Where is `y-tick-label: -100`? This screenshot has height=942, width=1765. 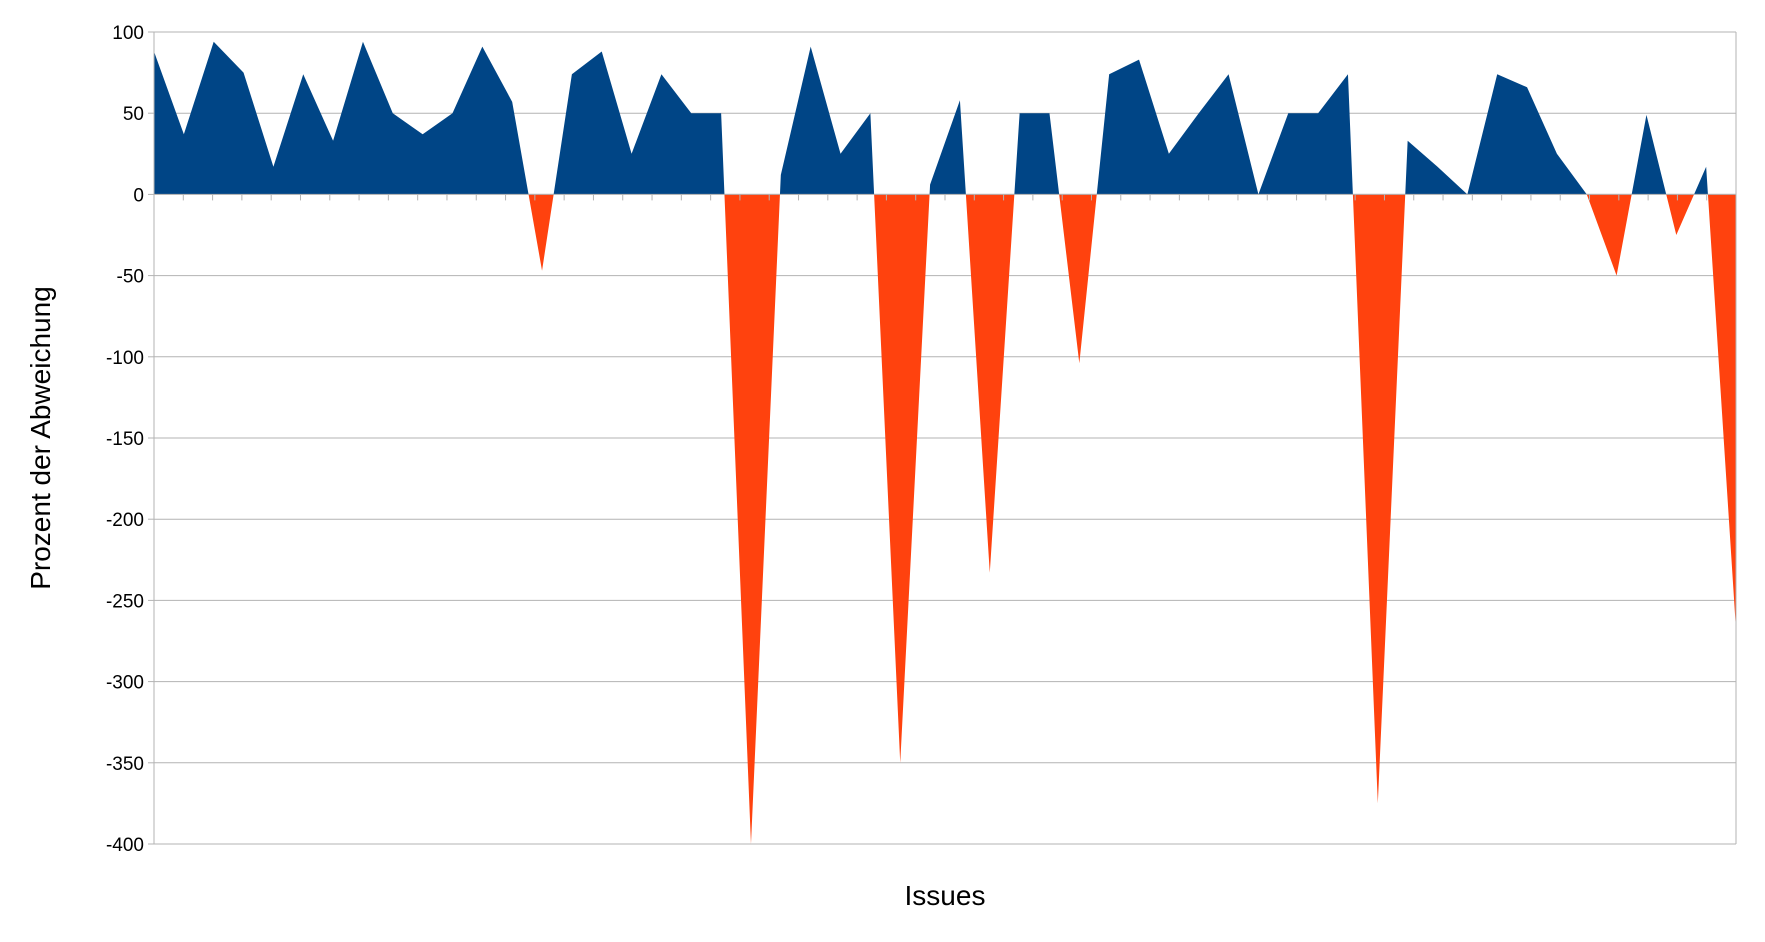
y-tick-label: -100 is located at coordinates (125, 358).